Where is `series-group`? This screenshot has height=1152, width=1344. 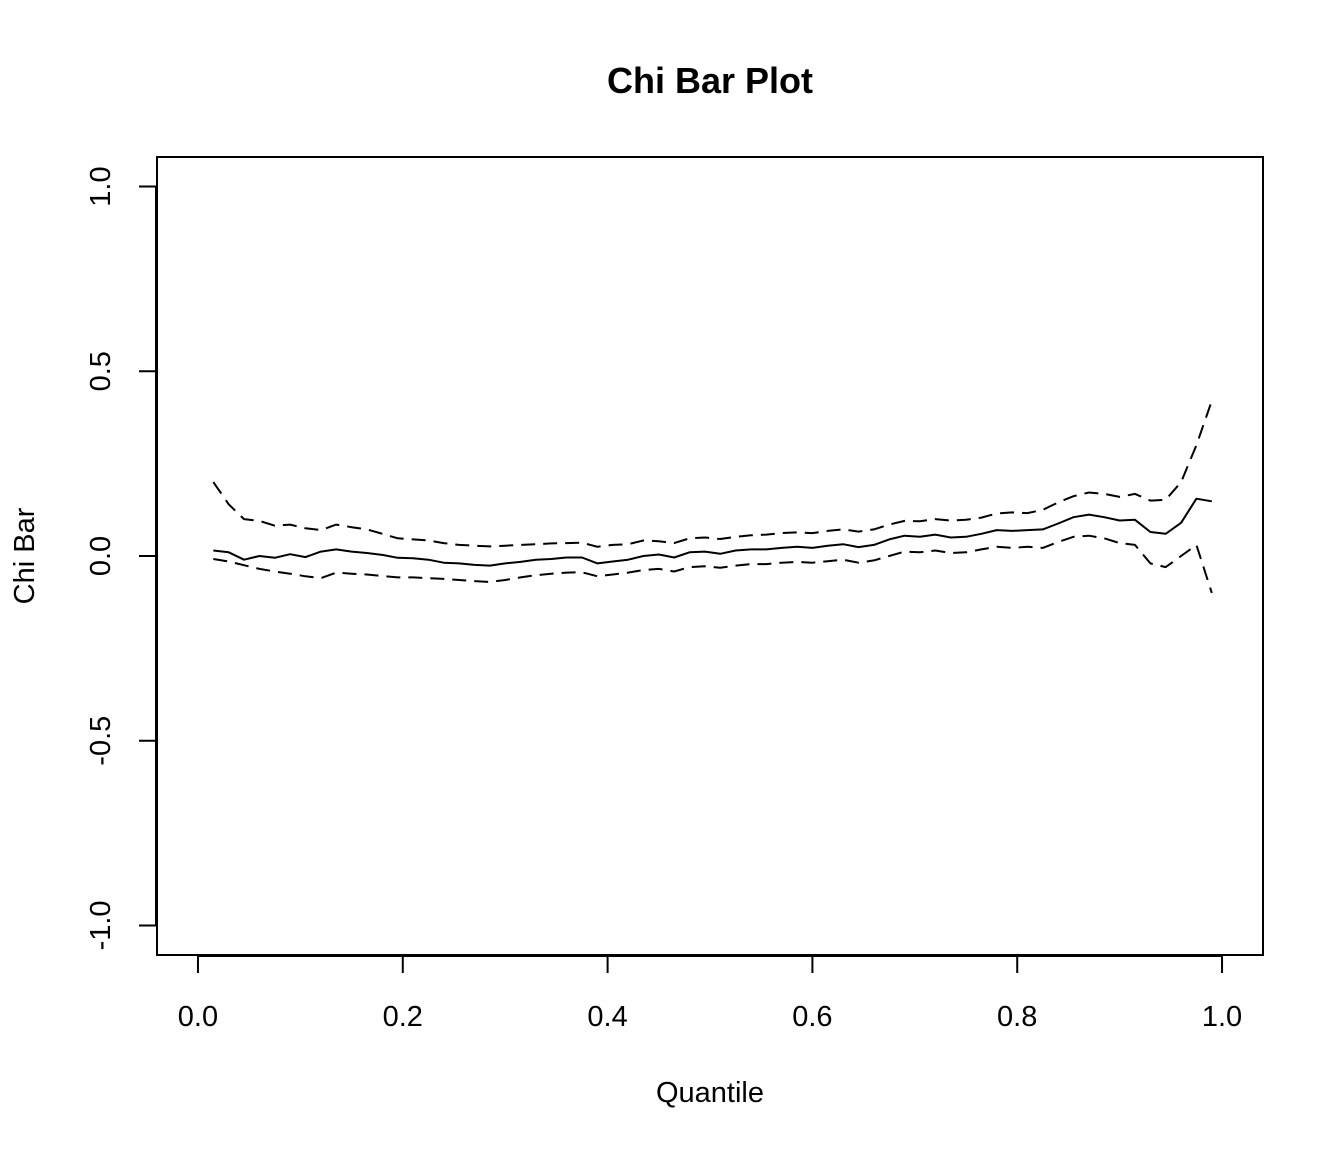
series-group is located at coordinates (712, 497).